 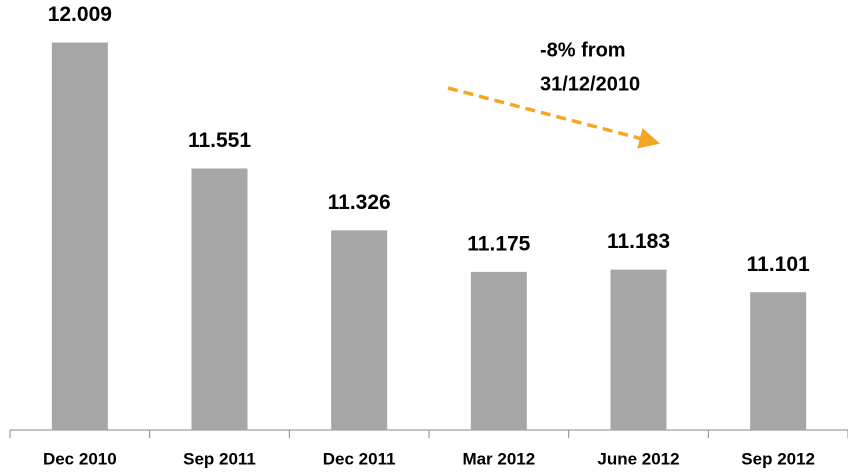 What do you see at coordinates (778, 264) in the screenshot?
I see `value-label: 11.101` at bounding box center [778, 264].